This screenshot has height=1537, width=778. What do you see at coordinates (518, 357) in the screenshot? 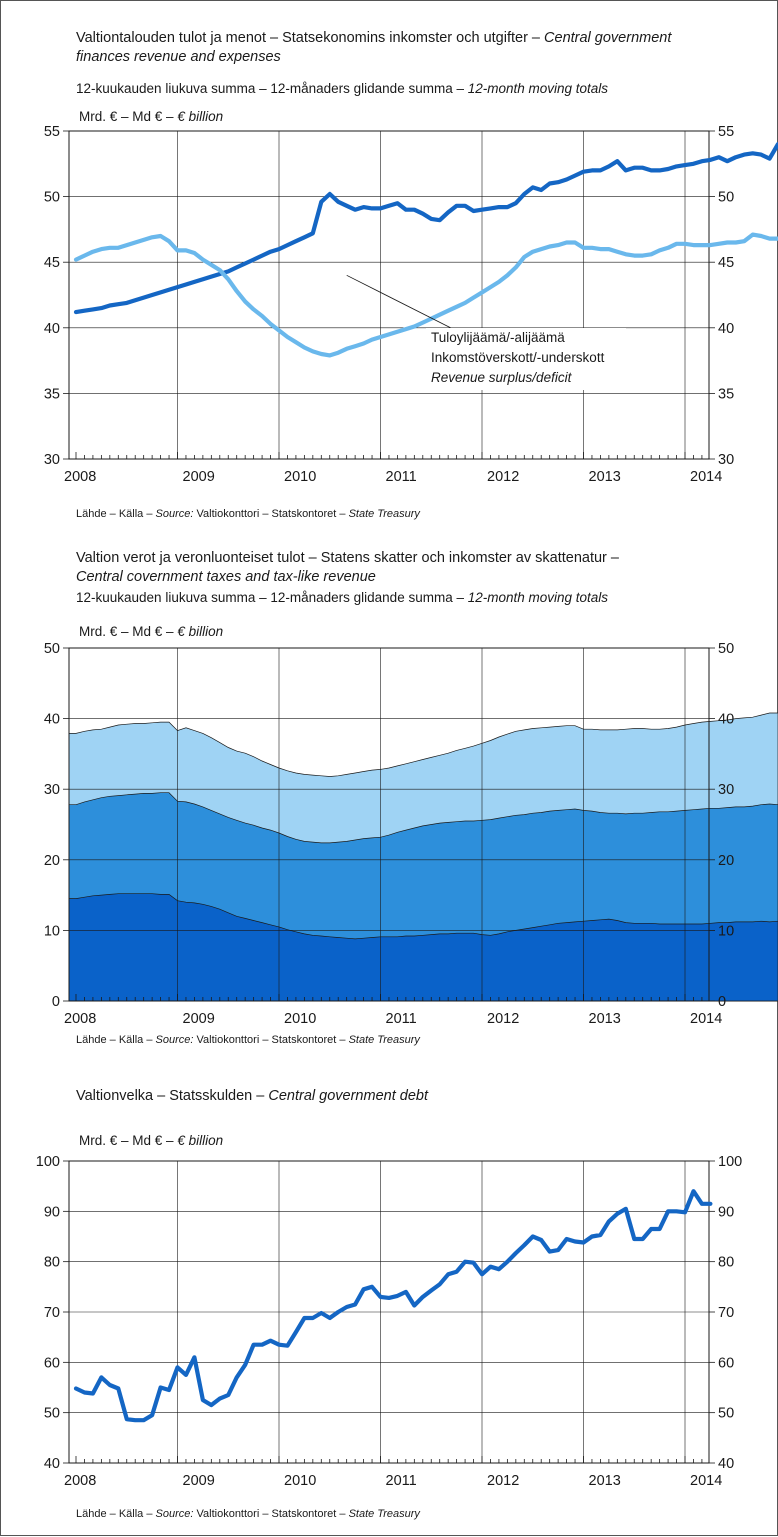
I see `annotation-label-sv: Inkomstöverskott/-underskott` at bounding box center [518, 357].